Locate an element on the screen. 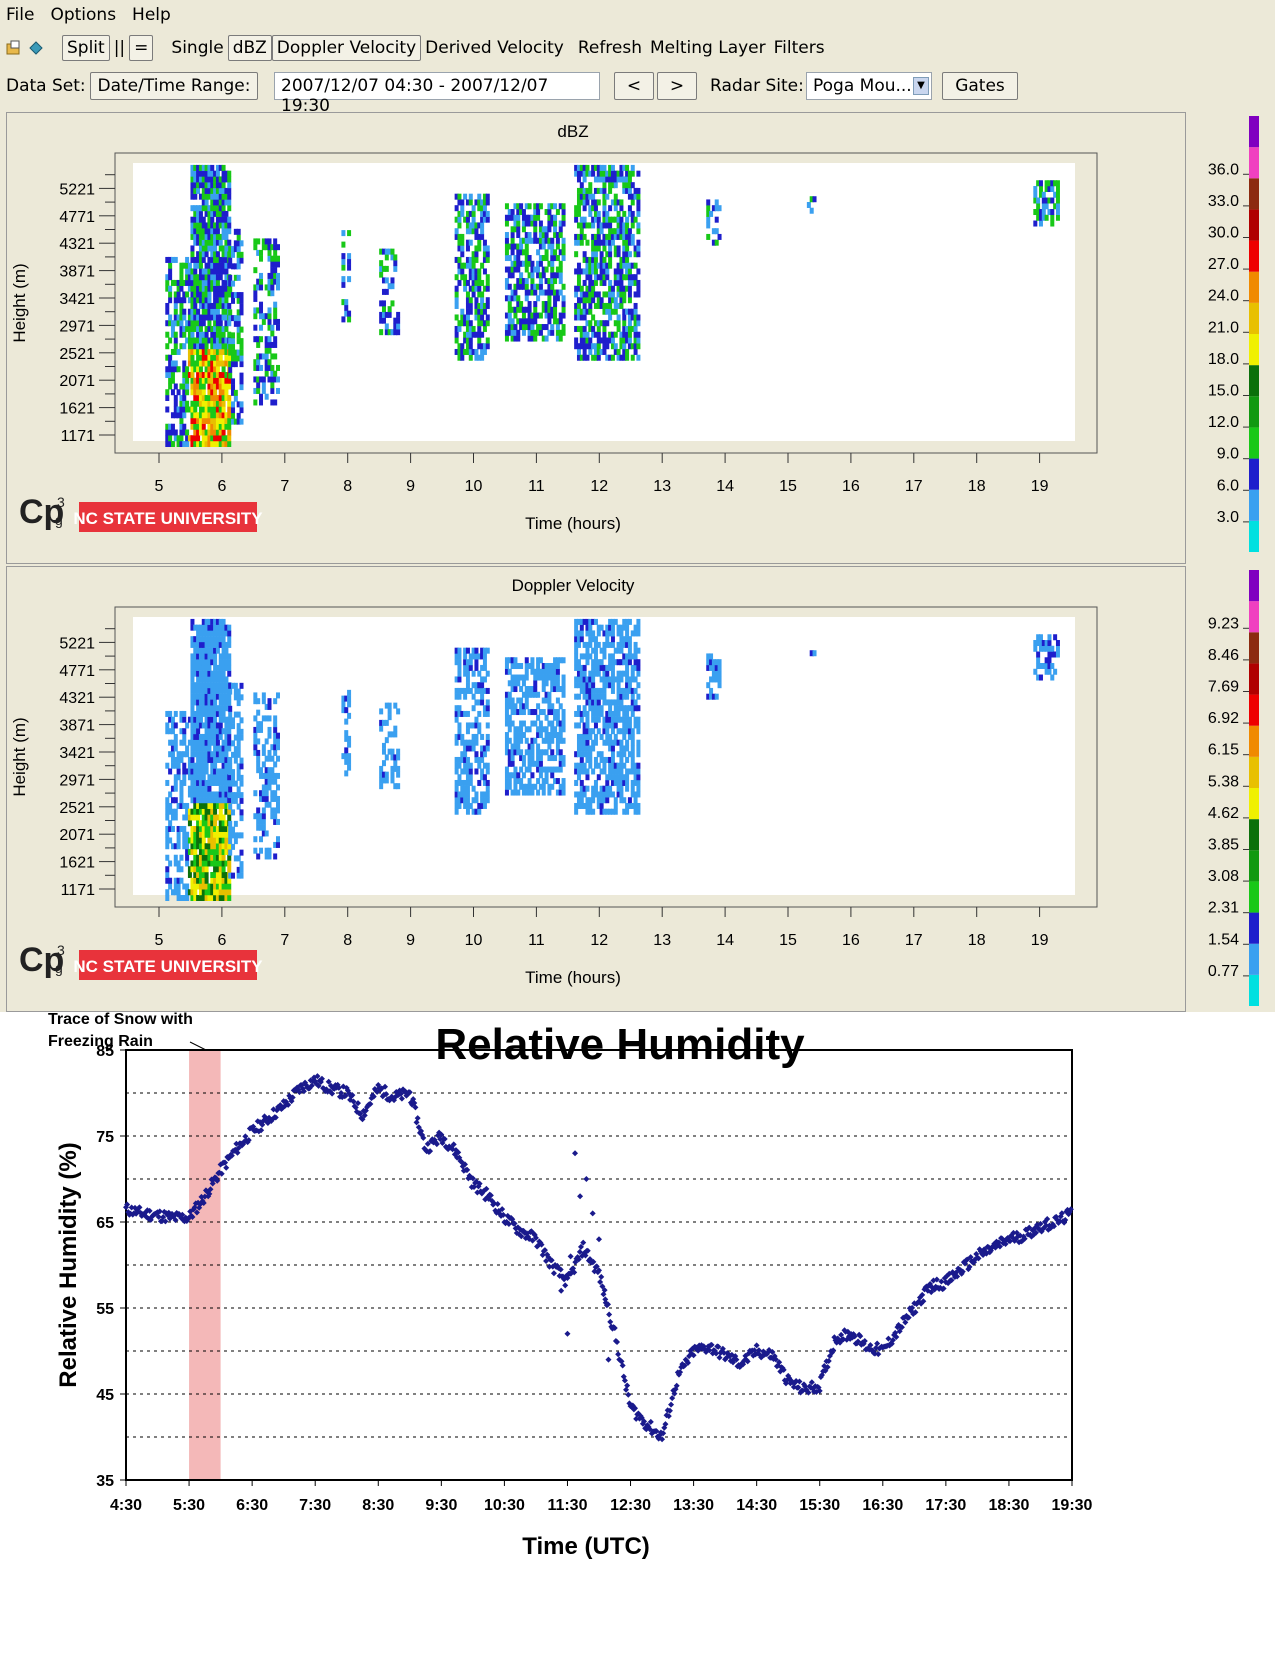 The height and width of the screenshot is (1654, 1275). doppler-velocity-button: Doppler Velocity is located at coordinates (346, 48).